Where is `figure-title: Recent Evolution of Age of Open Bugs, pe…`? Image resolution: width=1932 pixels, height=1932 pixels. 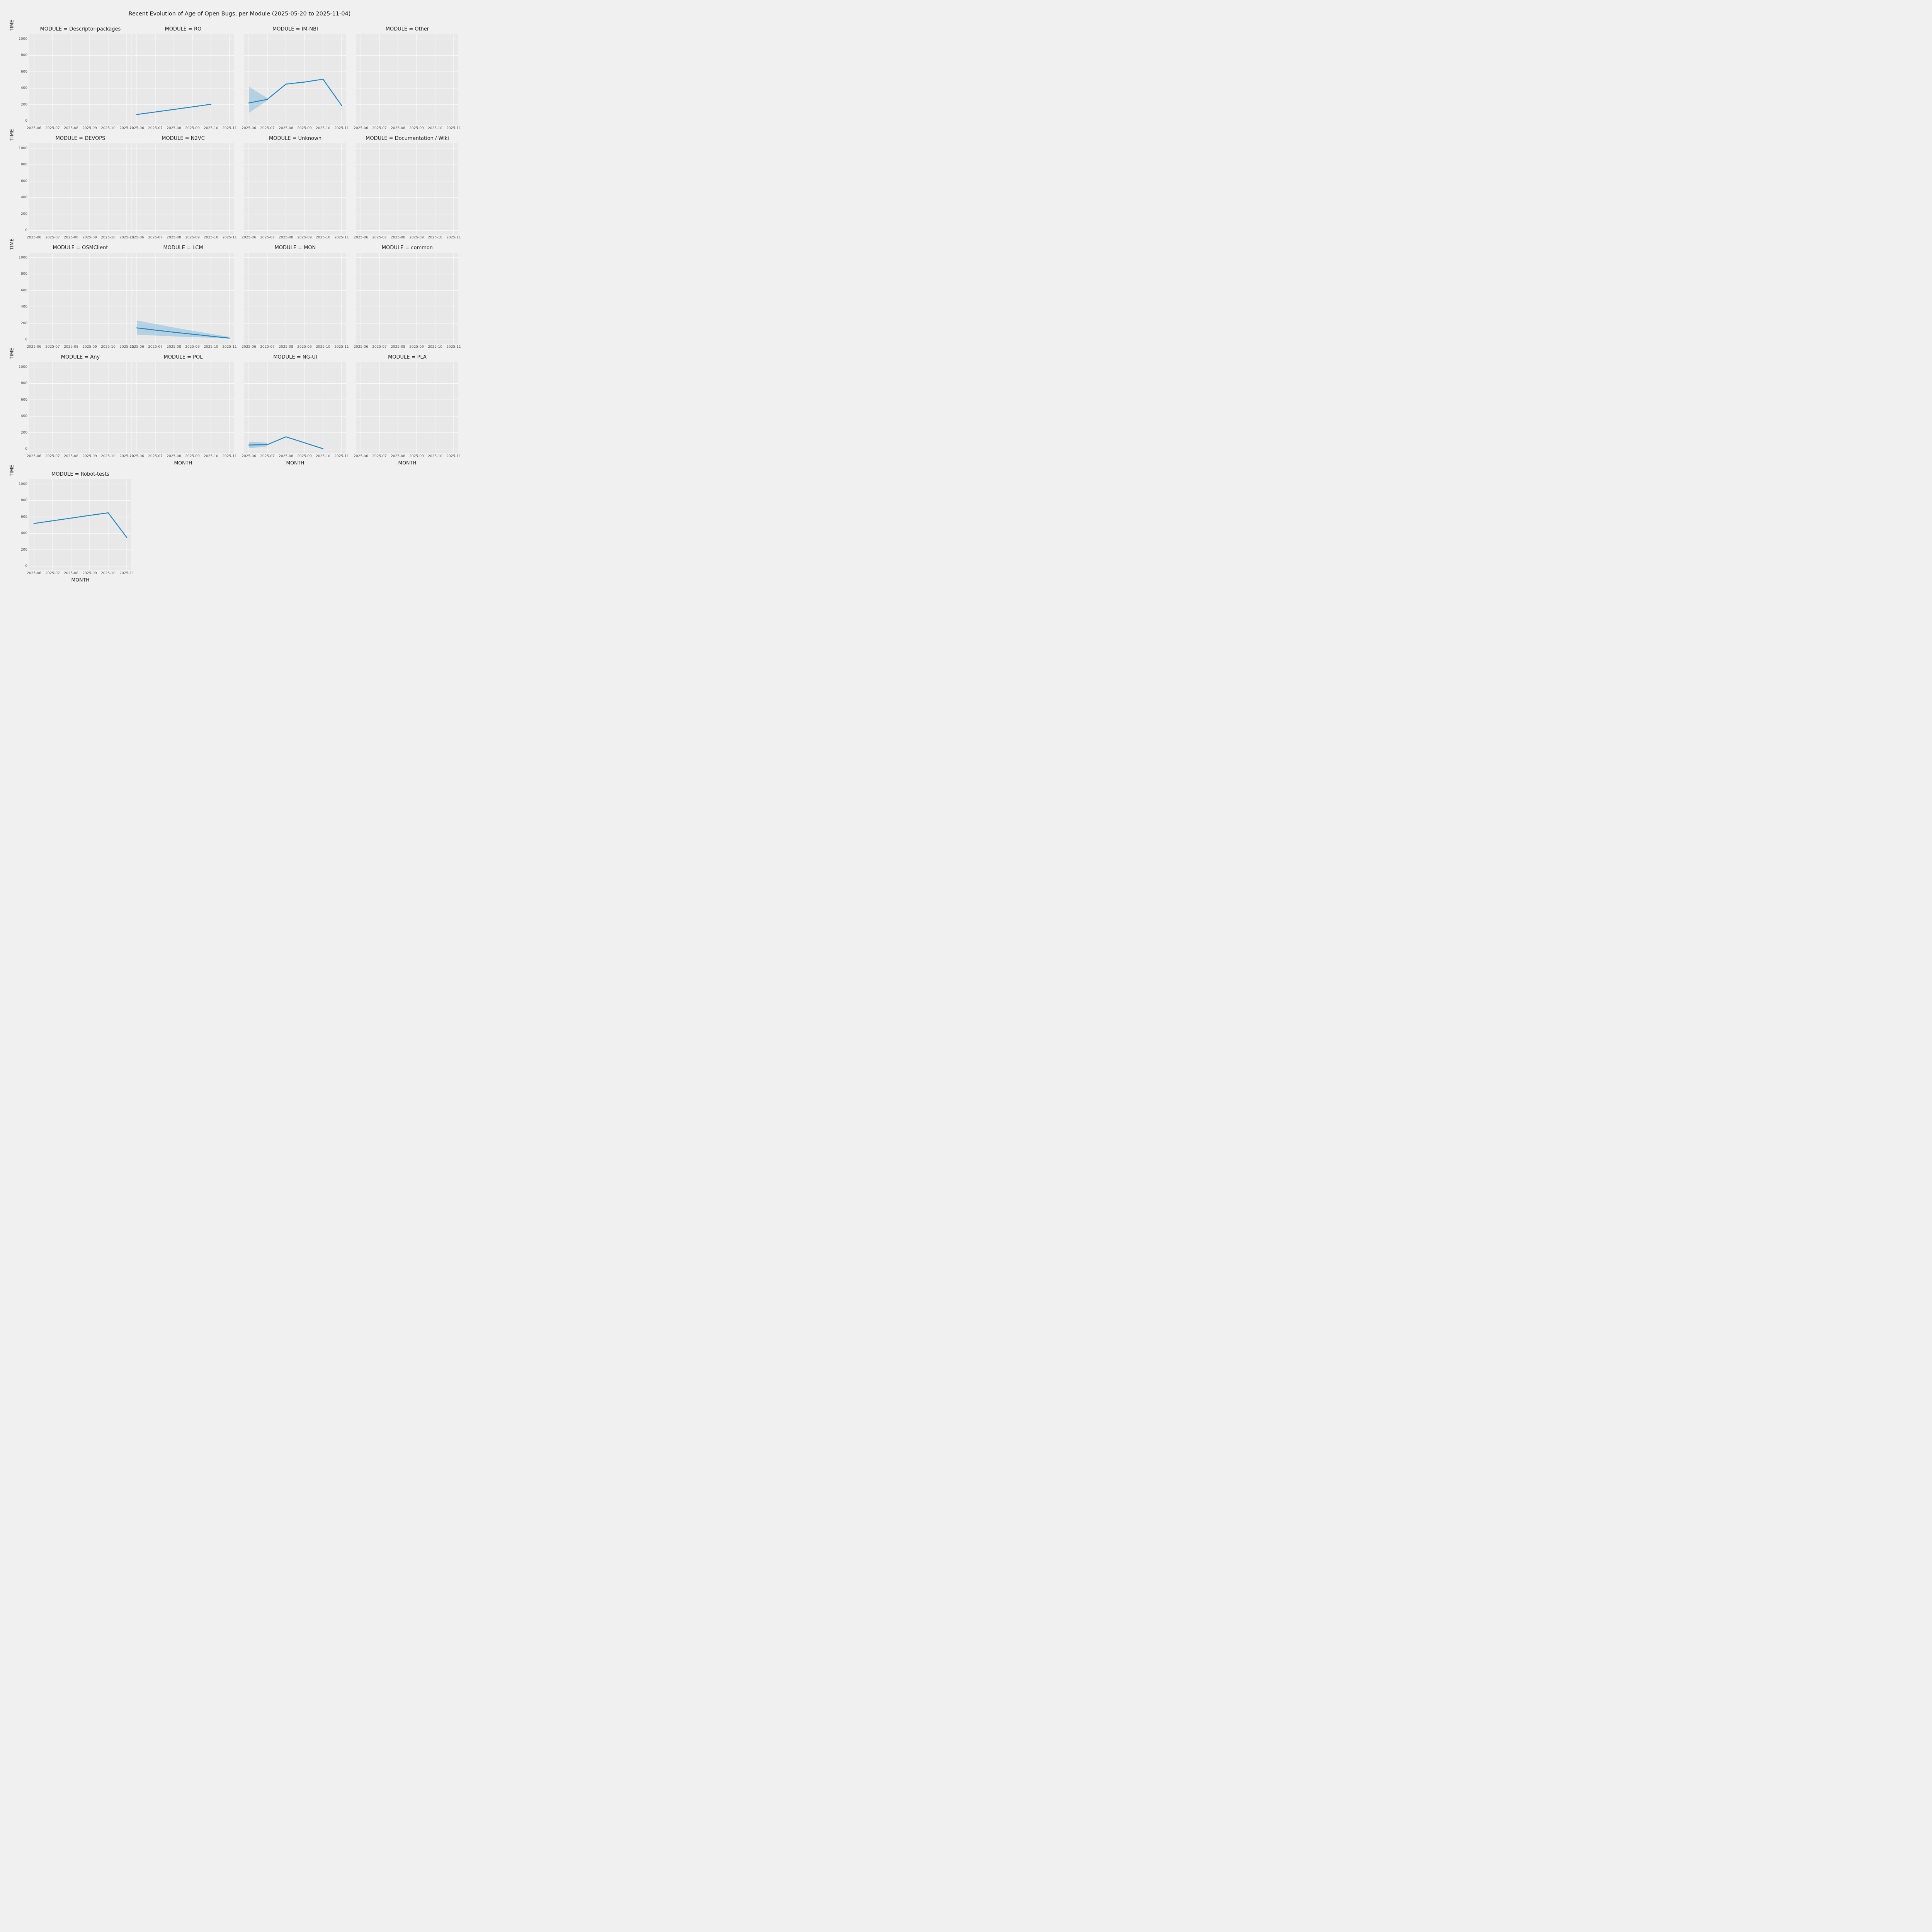
figure-title: Recent Evolution of Age of Open Bugs, pe… is located at coordinates (239, 14).